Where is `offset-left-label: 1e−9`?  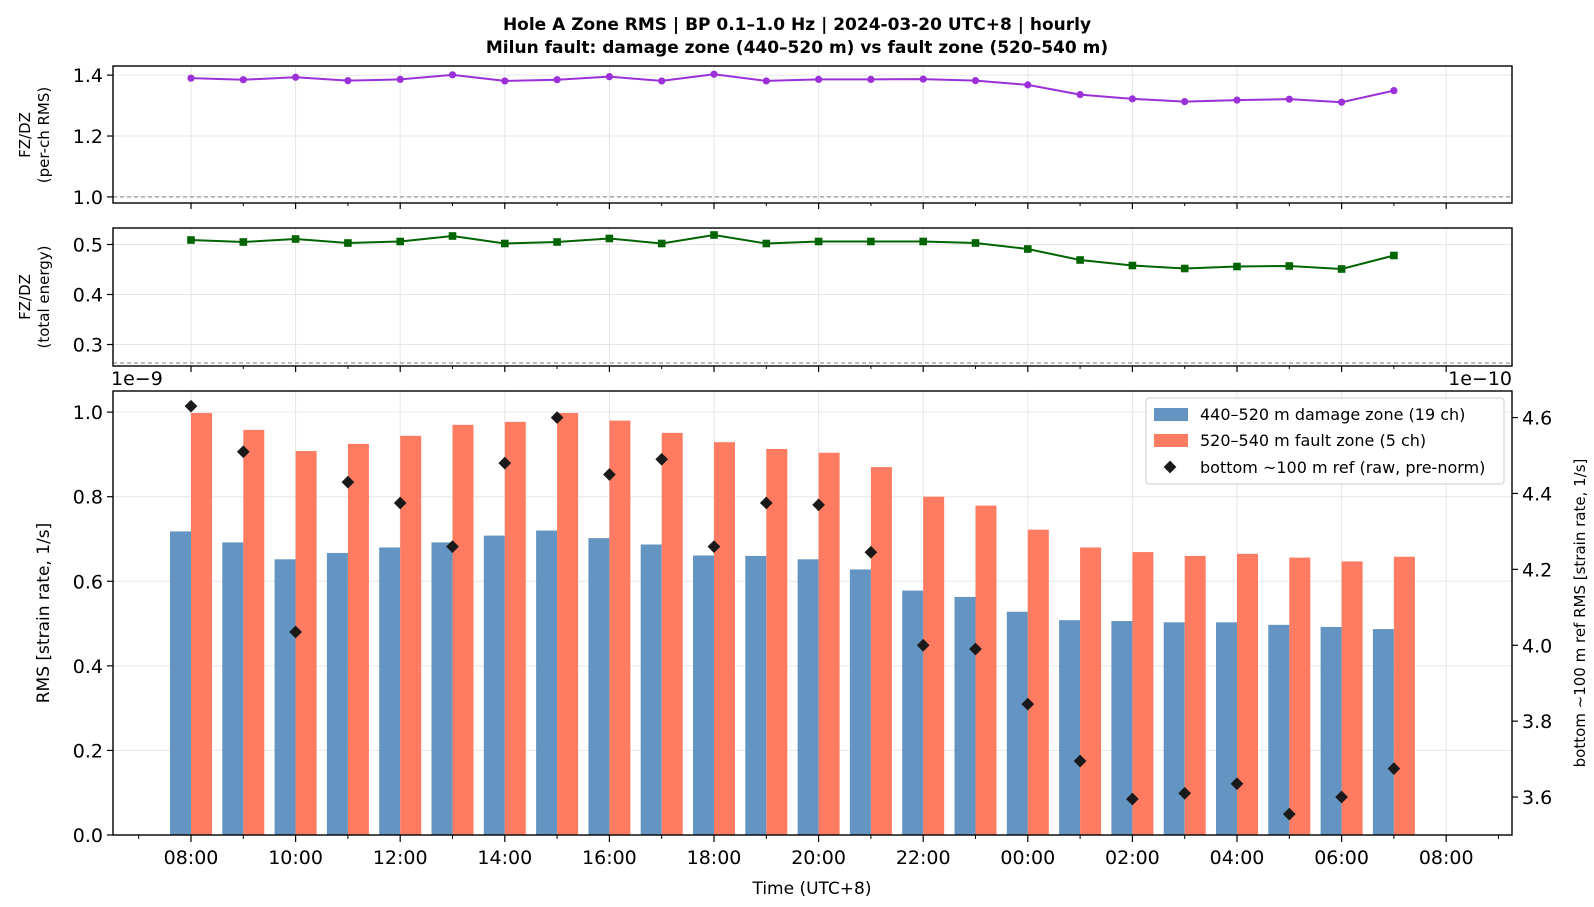 offset-left-label: 1e−9 is located at coordinates (137, 379).